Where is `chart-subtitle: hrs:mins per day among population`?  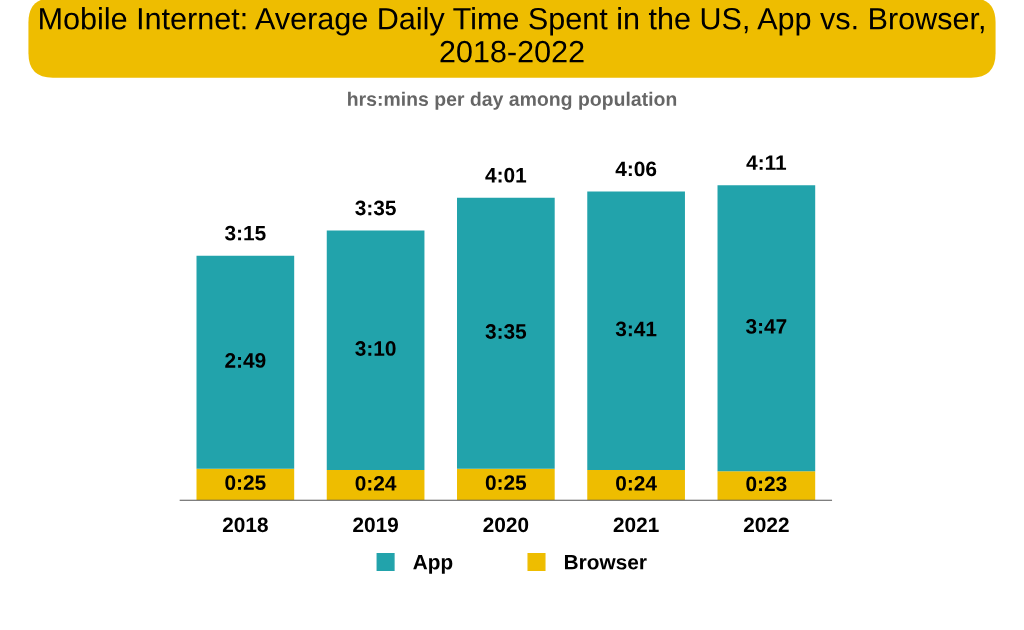 chart-subtitle: hrs:mins per day among population is located at coordinates (512, 100).